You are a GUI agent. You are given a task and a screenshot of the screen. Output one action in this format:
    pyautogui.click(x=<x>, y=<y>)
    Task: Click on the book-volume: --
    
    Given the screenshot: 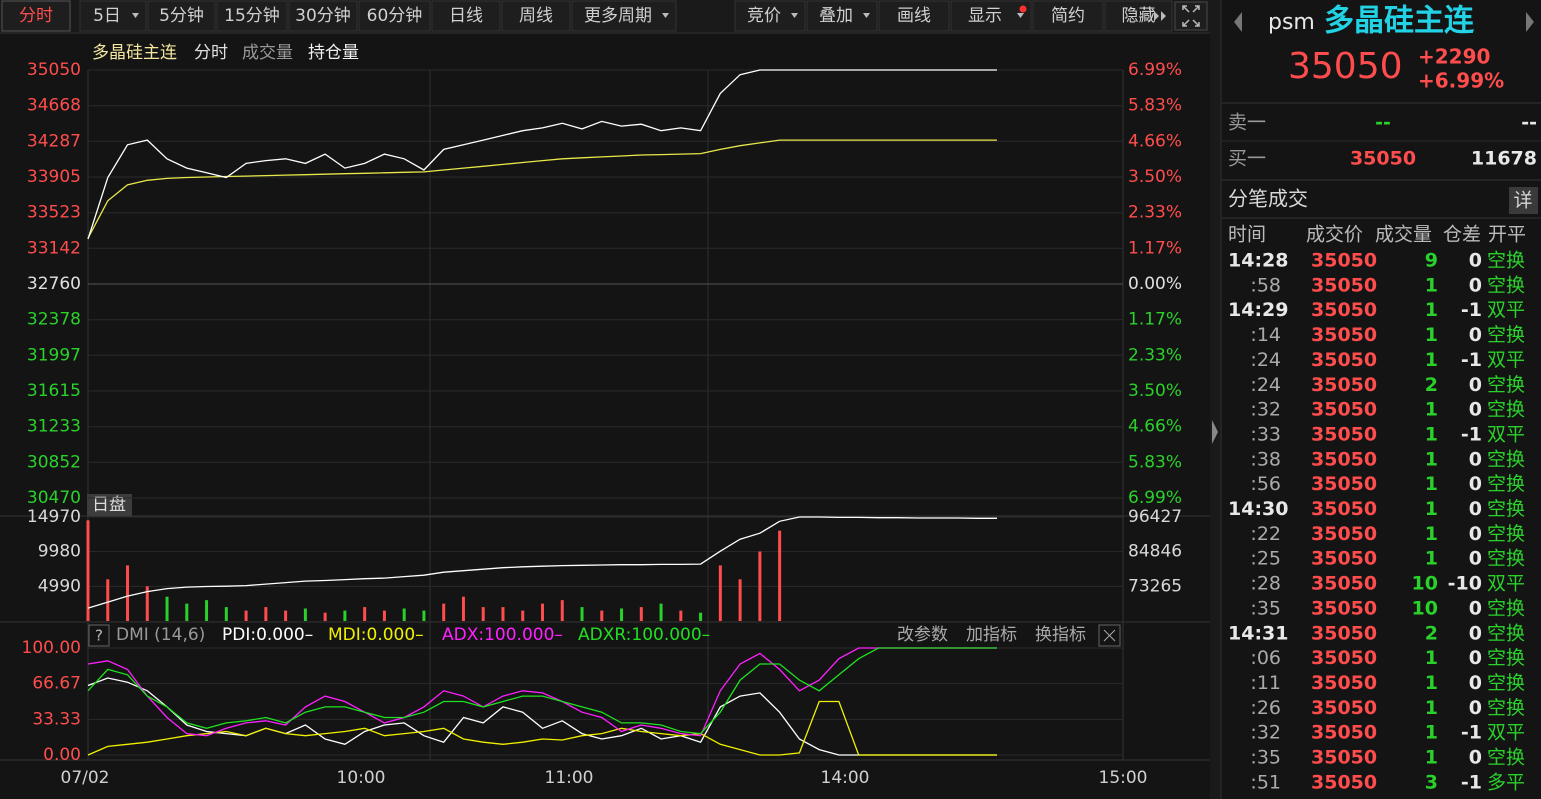 What is the action you would take?
    pyautogui.click(x=1529, y=123)
    